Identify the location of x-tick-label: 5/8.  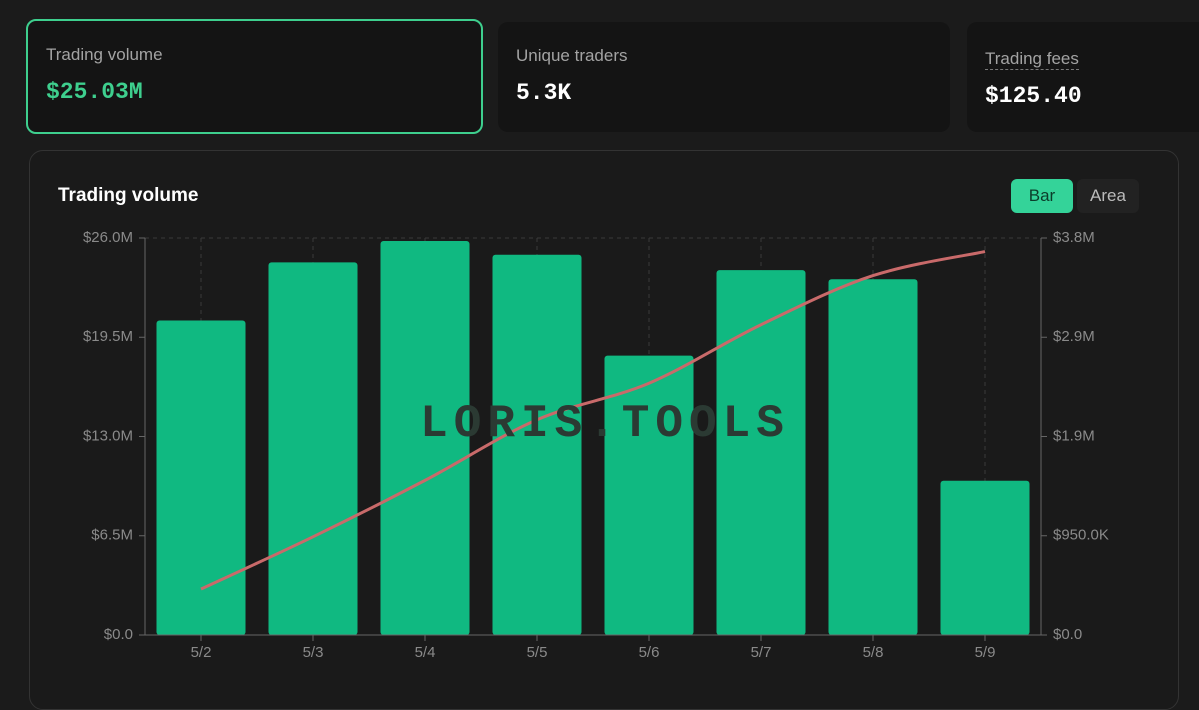
(873, 652).